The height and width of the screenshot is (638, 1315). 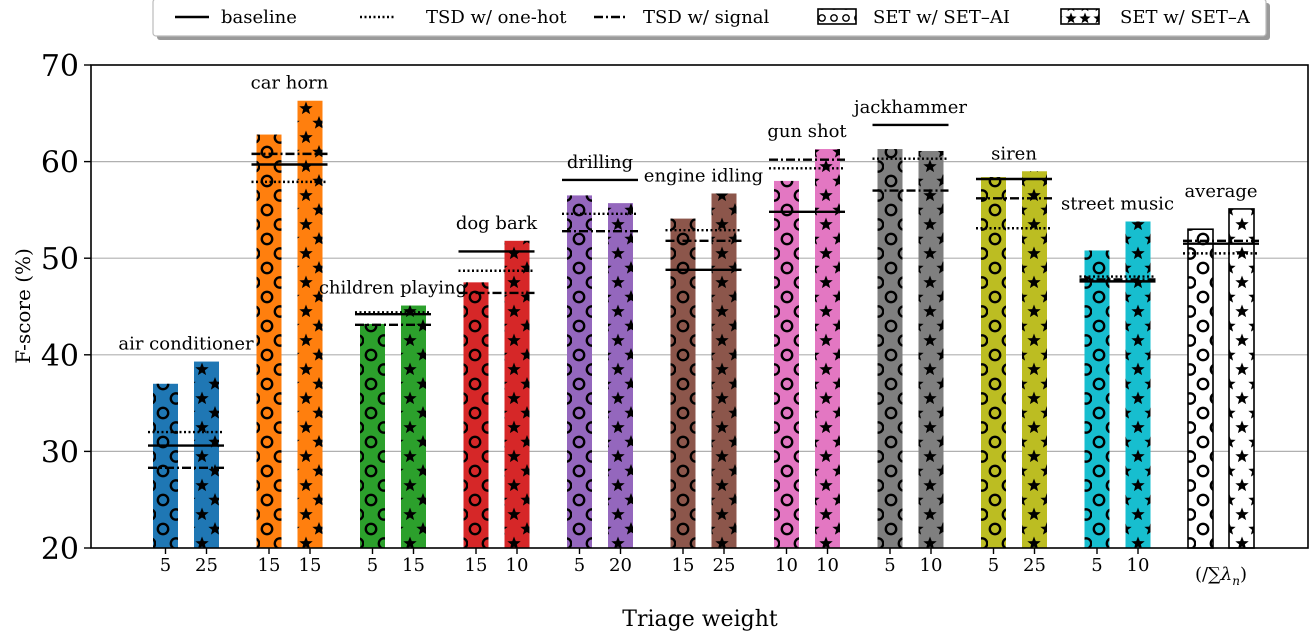 I want to click on legend-label-tsd-onehot: TSD w/ one-hot, so click(x=496, y=17).